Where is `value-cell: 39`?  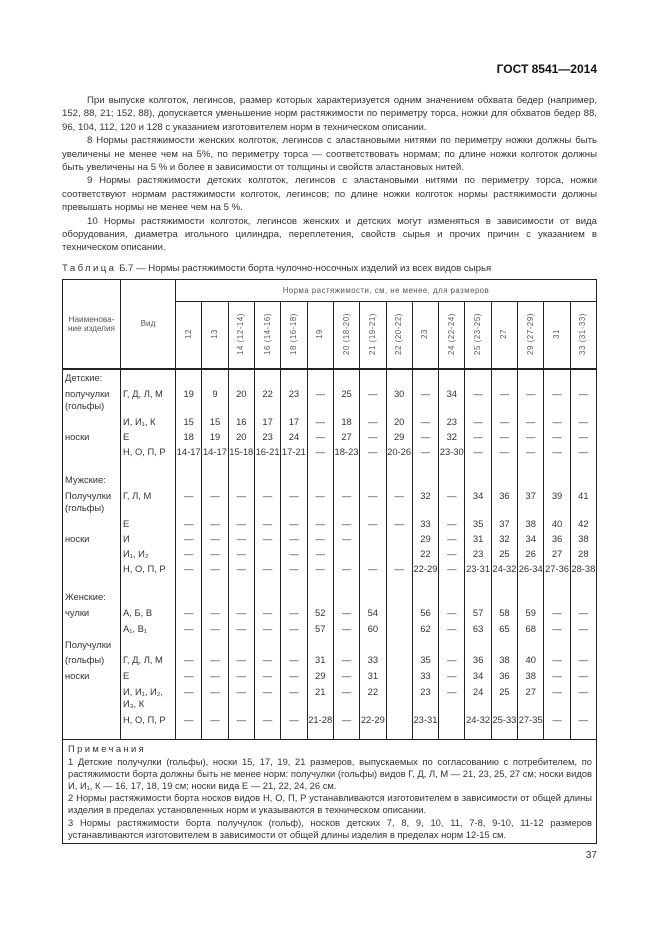
value-cell: 39 is located at coordinates (557, 501).